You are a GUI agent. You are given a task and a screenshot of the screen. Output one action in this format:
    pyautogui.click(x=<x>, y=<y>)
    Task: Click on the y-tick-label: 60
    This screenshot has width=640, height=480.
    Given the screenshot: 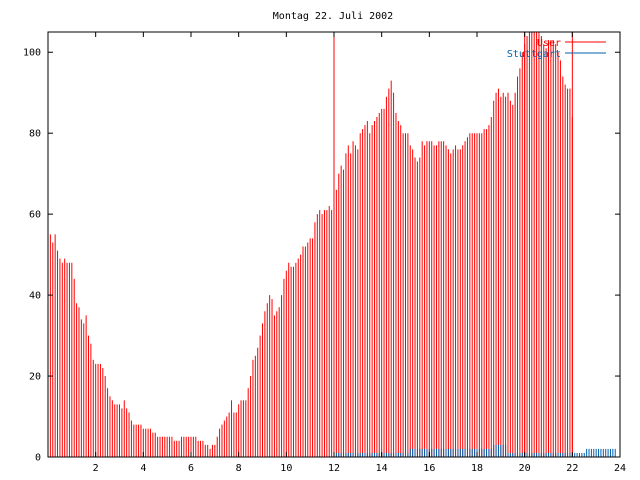 What is the action you would take?
    pyautogui.click(x=35, y=215)
    